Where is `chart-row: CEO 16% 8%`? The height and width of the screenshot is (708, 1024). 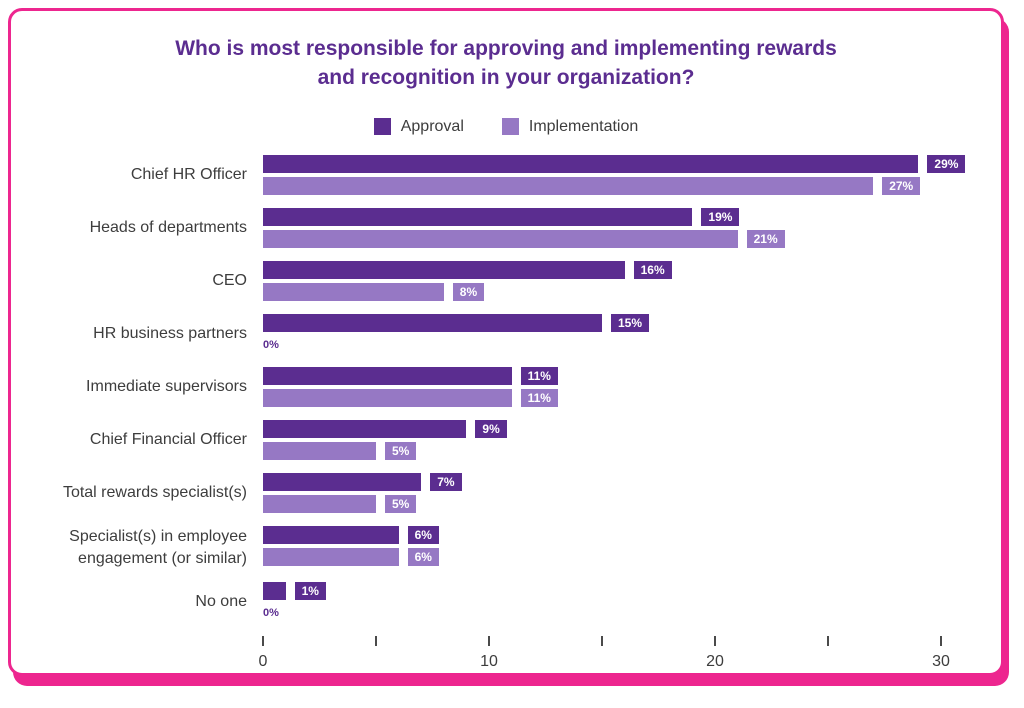 chart-row: CEO 16% 8% is located at coordinates (506, 280).